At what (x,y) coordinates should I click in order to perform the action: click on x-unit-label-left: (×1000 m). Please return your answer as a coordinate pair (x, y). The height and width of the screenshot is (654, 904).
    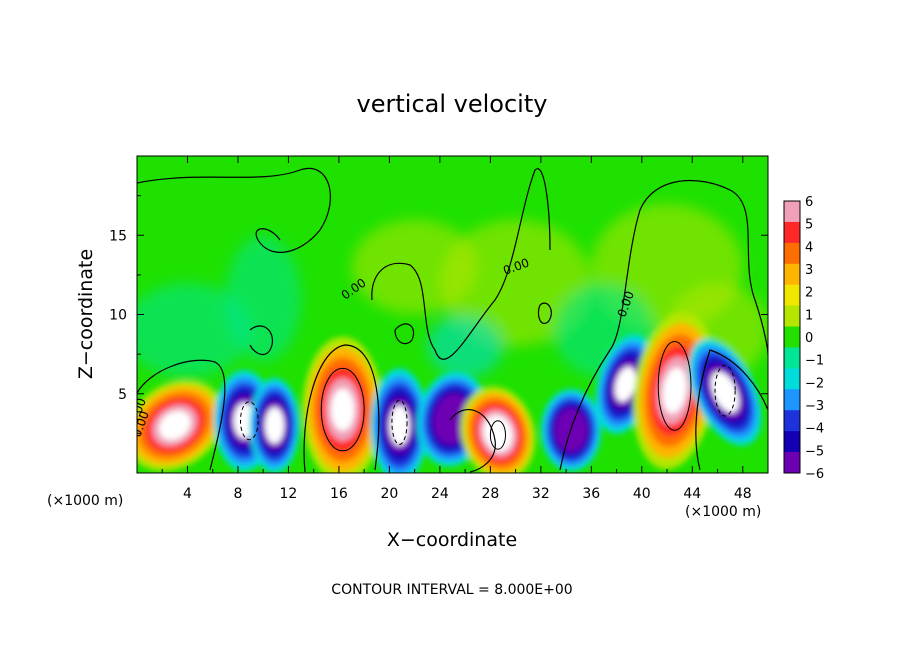
    Looking at the image, I should click on (85, 501).